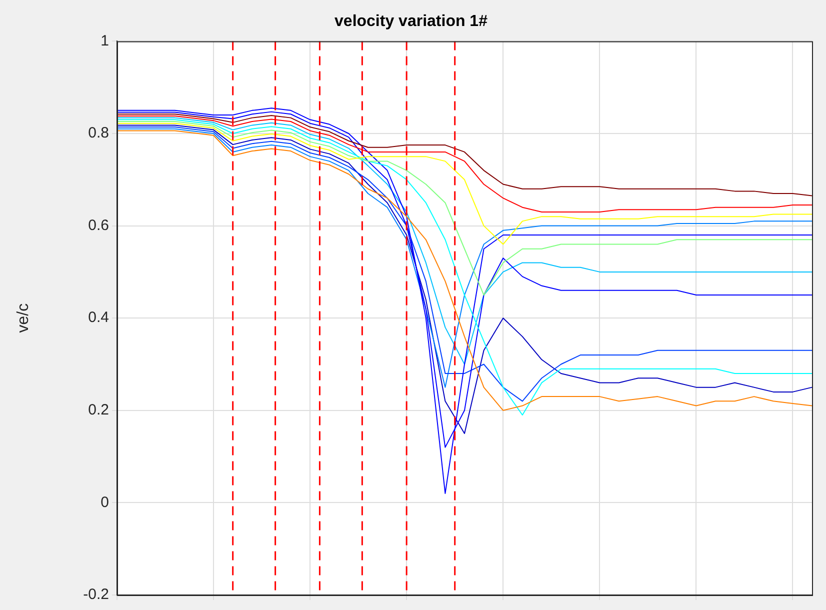  What do you see at coordinates (411, 21) in the screenshot?
I see `chart-title: velocity variation 1#` at bounding box center [411, 21].